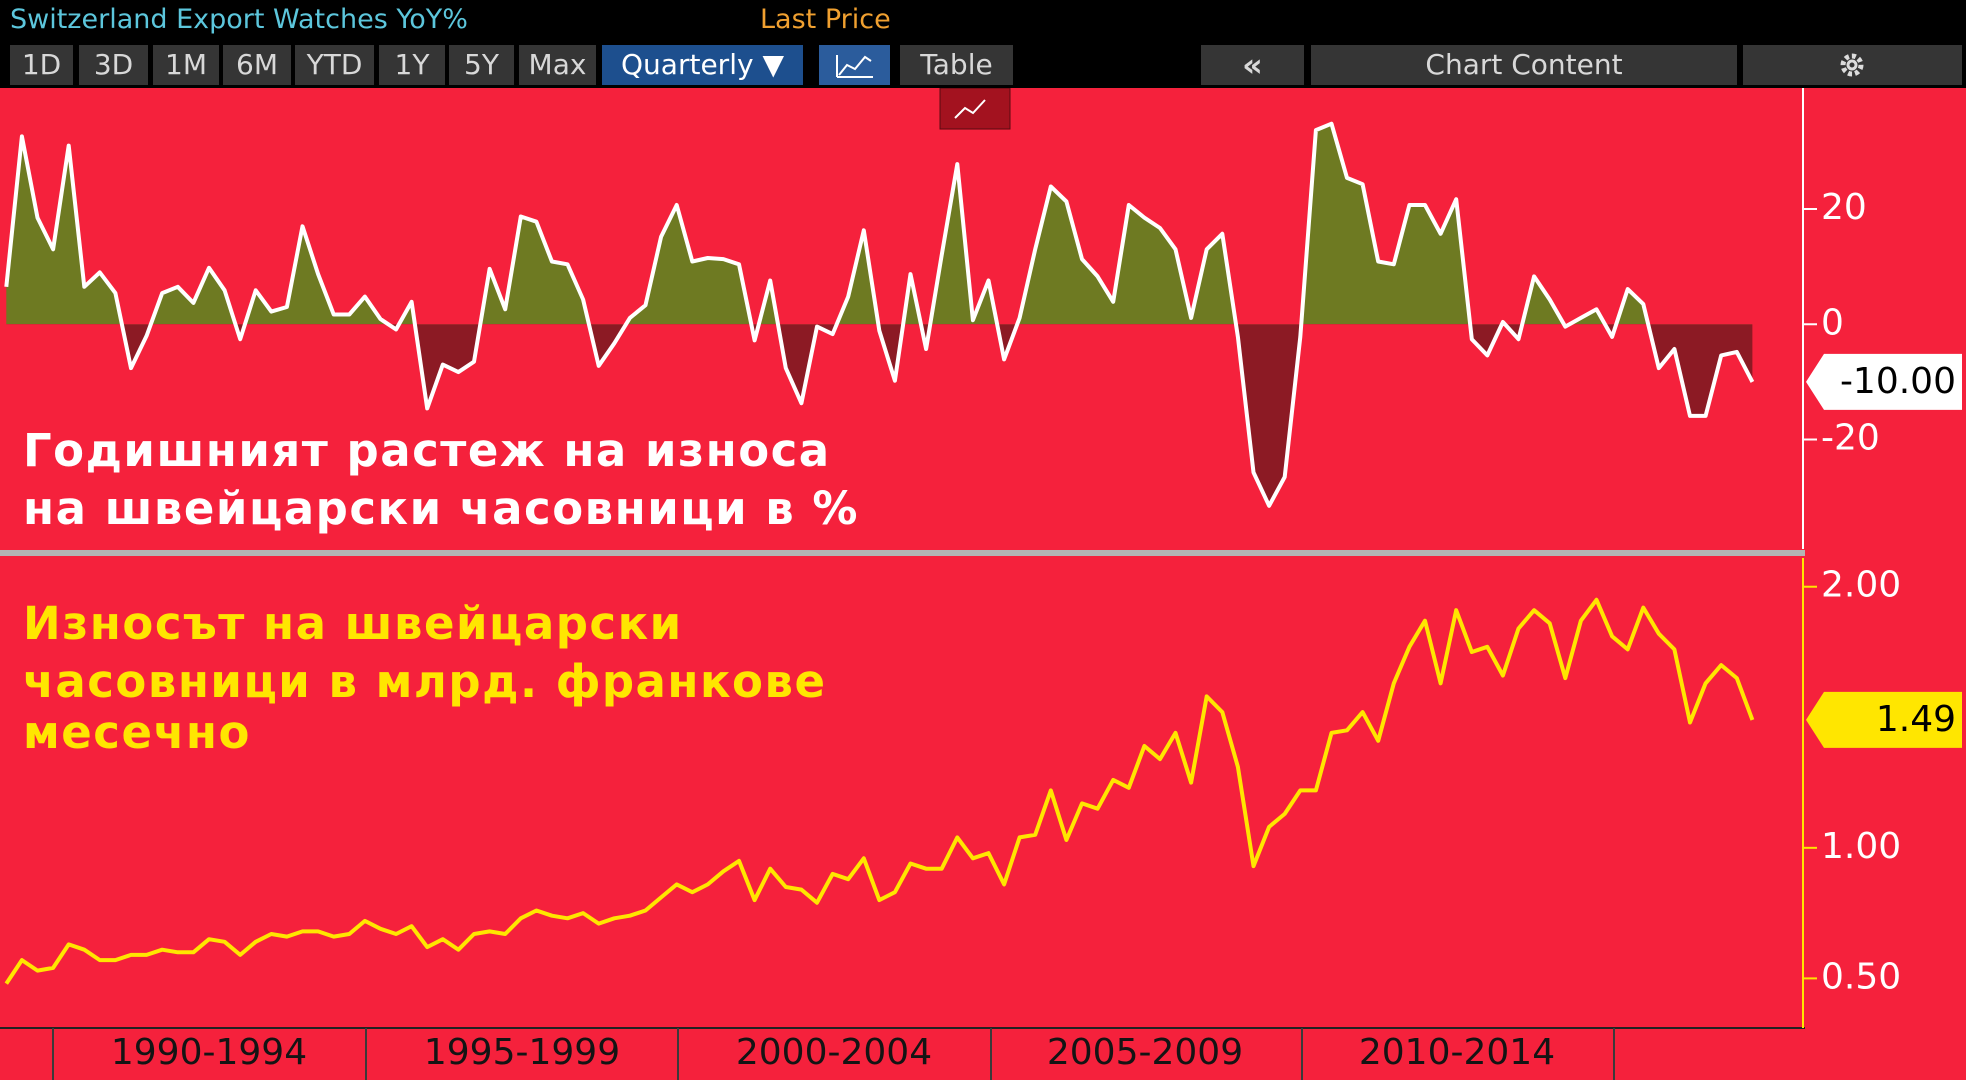 The width and height of the screenshot is (1966, 1080). Describe the element at coordinates (137, 732) in the screenshot. I see `annotation: месечно` at that location.